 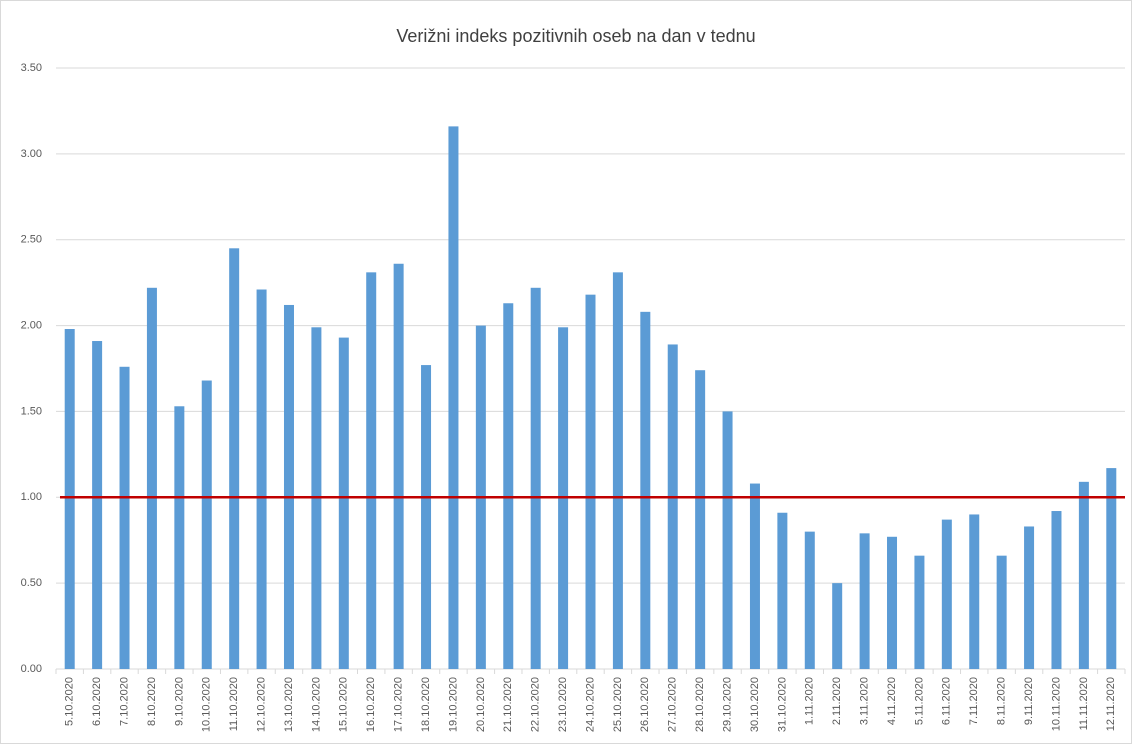 What do you see at coordinates (782, 704) in the screenshot?
I see `x-tick-label: 31.10.2020` at bounding box center [782, 704].